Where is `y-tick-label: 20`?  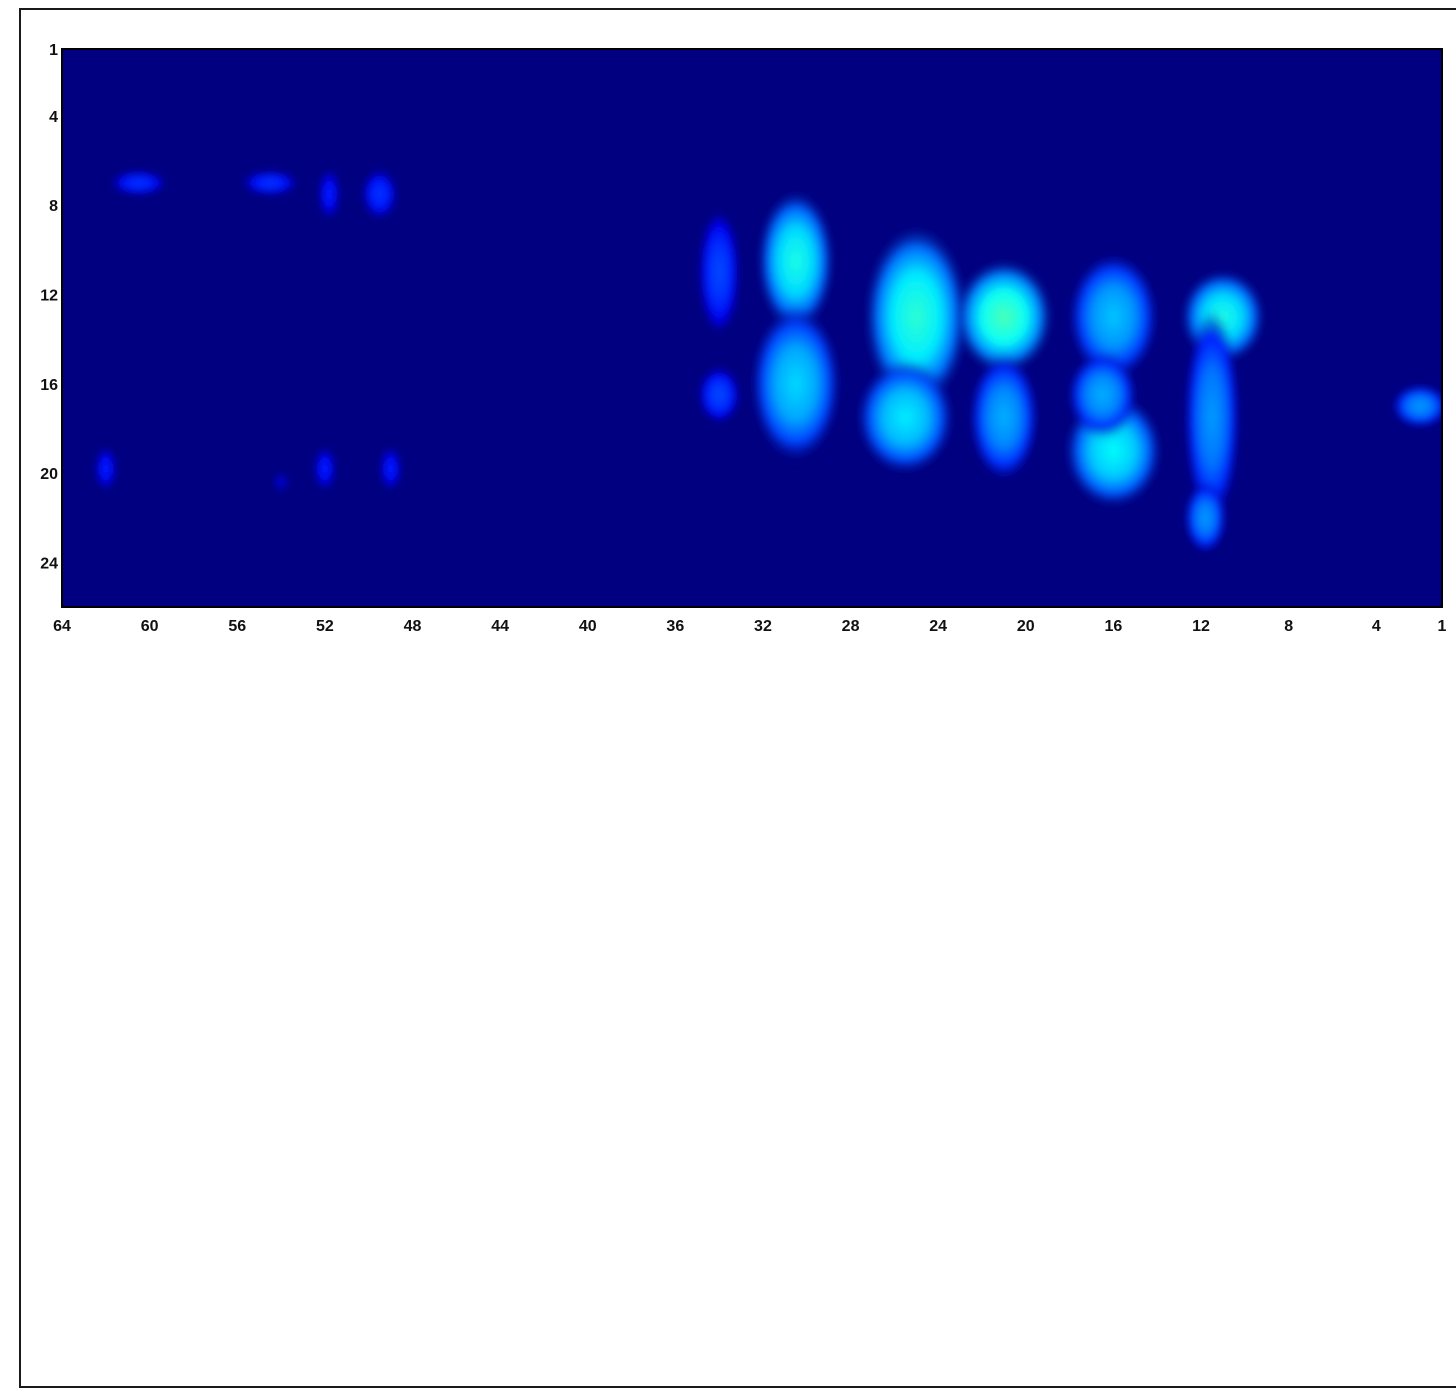 y-tick-label: 20 is located at coordinates (49, 474).